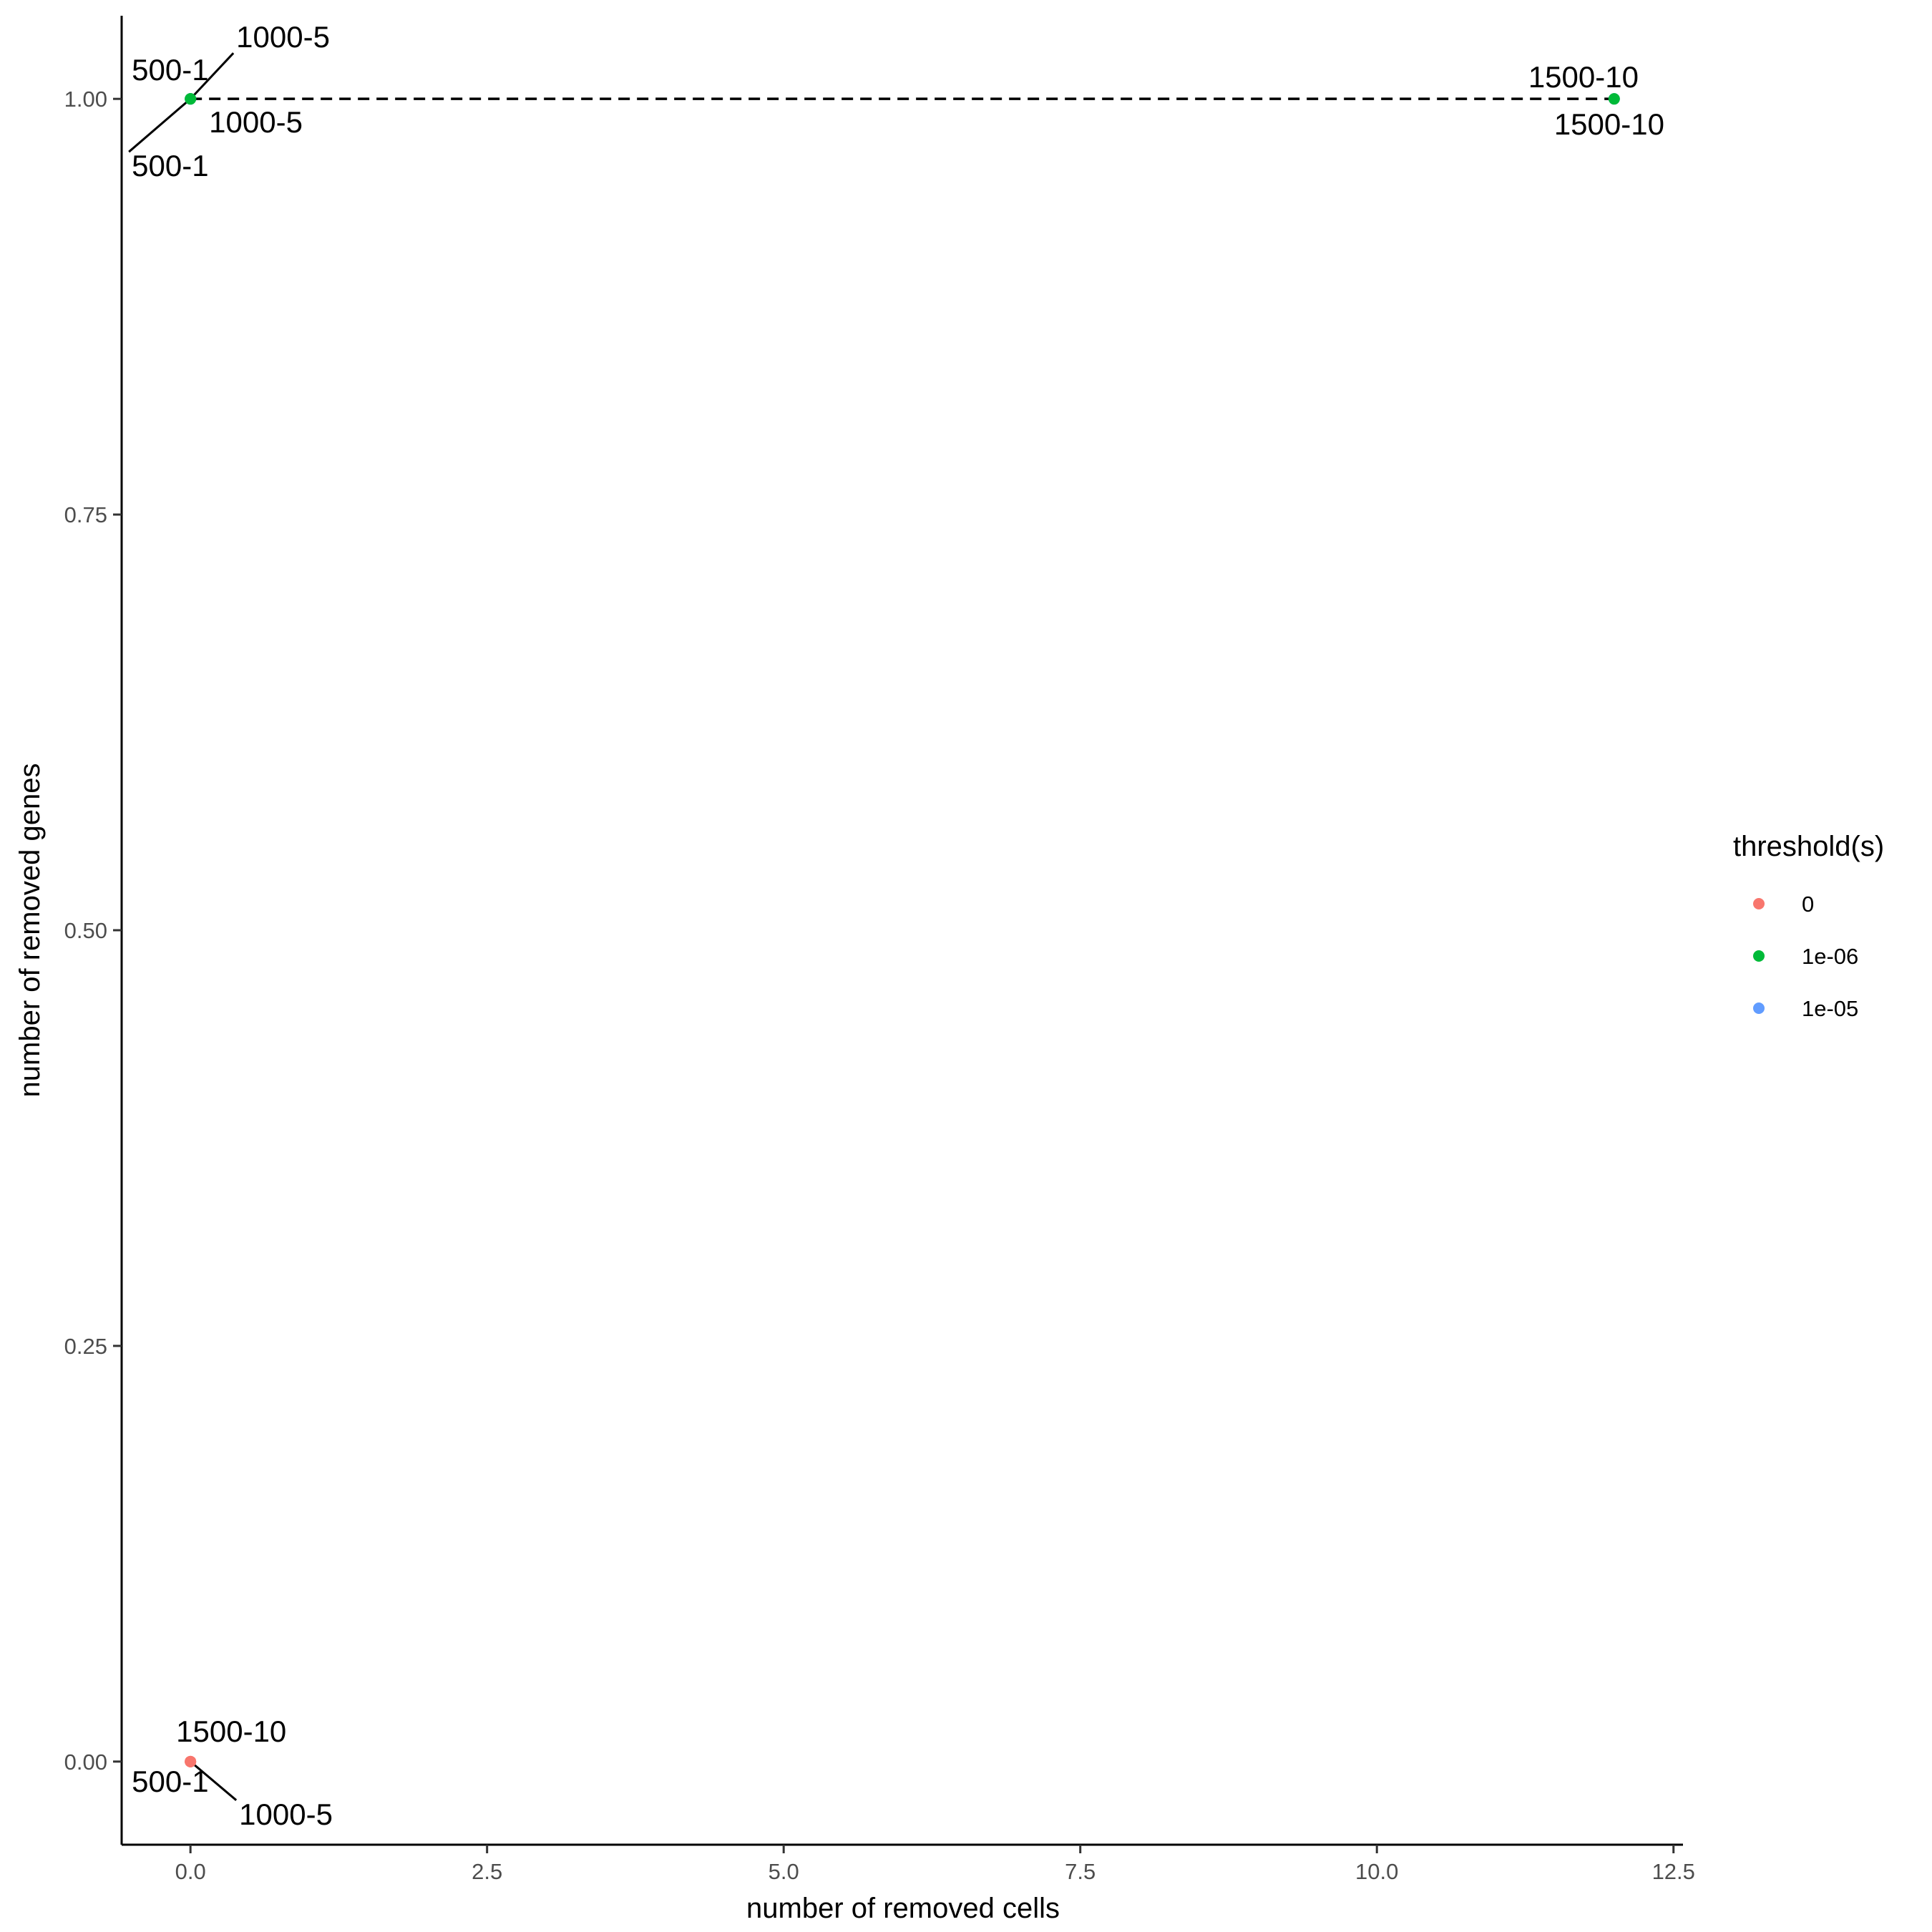  I want to click on x-tick-label: 7.5, so click(1080, 1871).